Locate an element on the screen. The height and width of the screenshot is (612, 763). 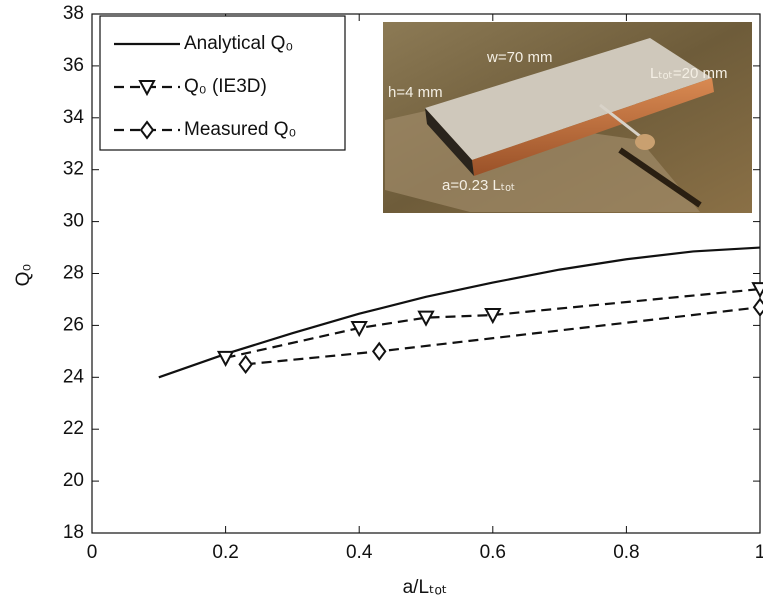
y-tick-label: 30 is located at coordinates (73, 221).